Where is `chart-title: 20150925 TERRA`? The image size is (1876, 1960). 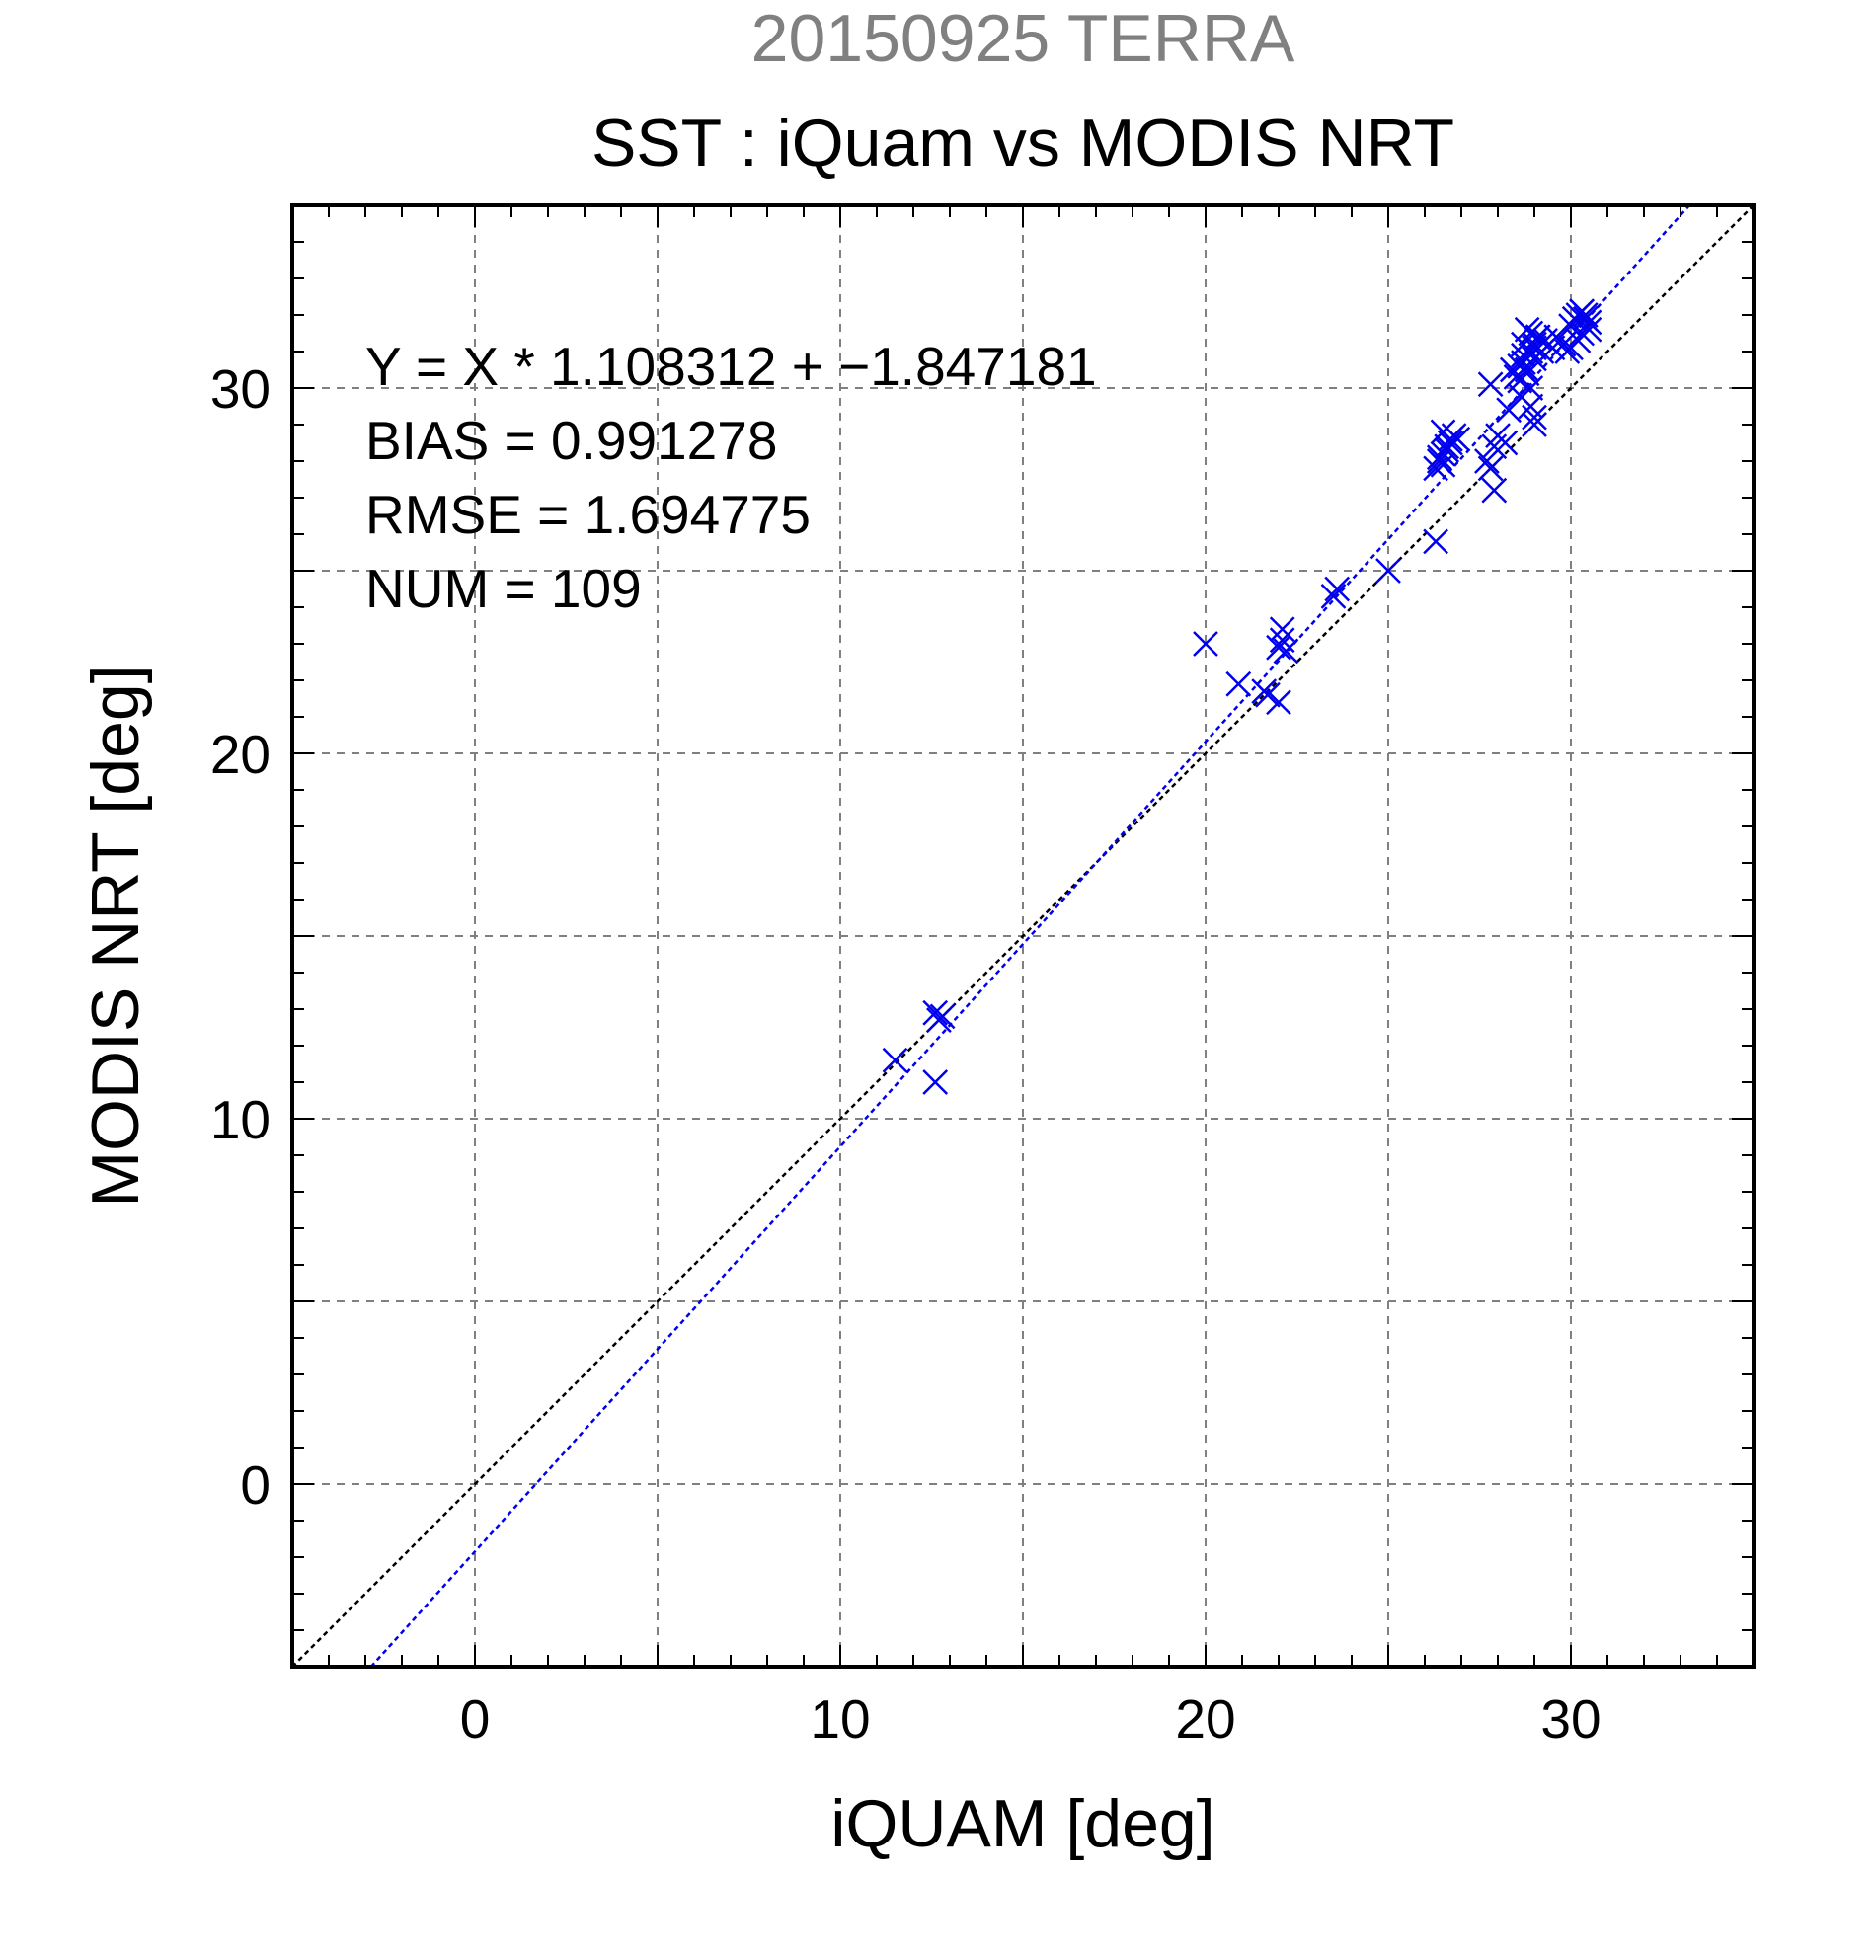
chart-title: 20150925 TERRA is located at coordinates (1023, 39).